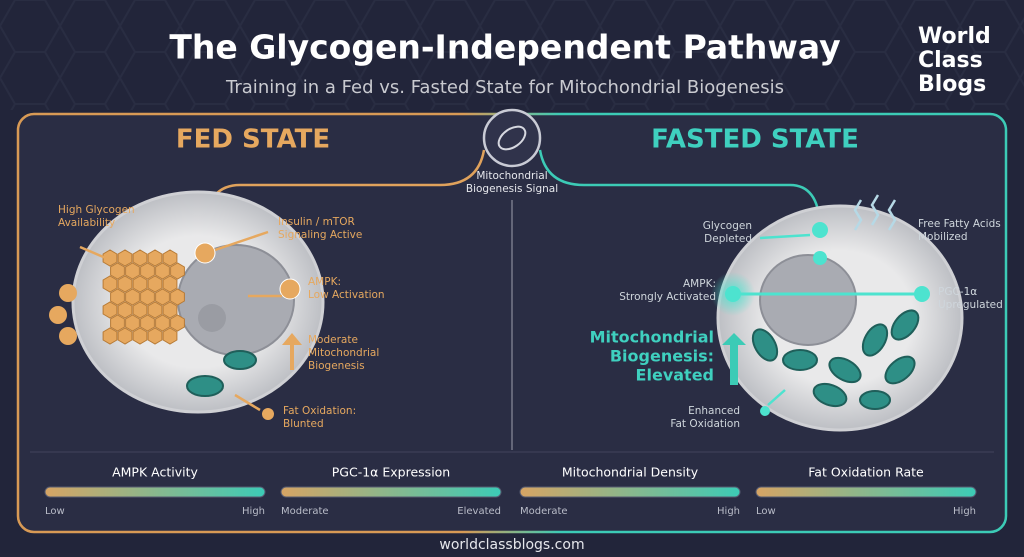 The width and height of the screenshot is (1024, 557). What do you see at coordinates (212, 318) in the screenshot?
I see `nucleolus` at bounding box center [212, 318].